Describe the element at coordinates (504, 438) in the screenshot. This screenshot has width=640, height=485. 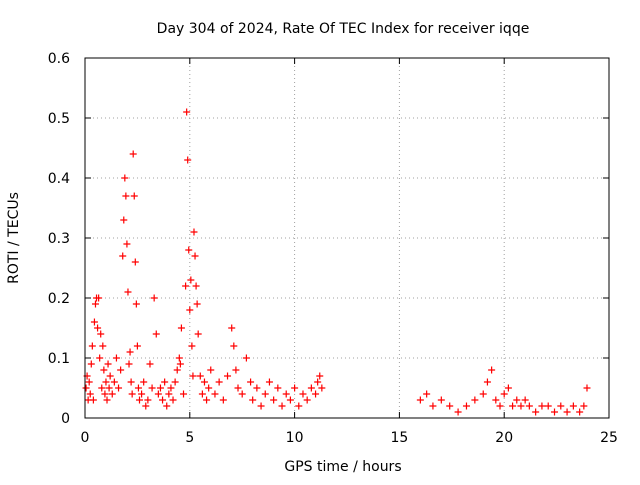
I see `x-tick-label: 20` at that location.